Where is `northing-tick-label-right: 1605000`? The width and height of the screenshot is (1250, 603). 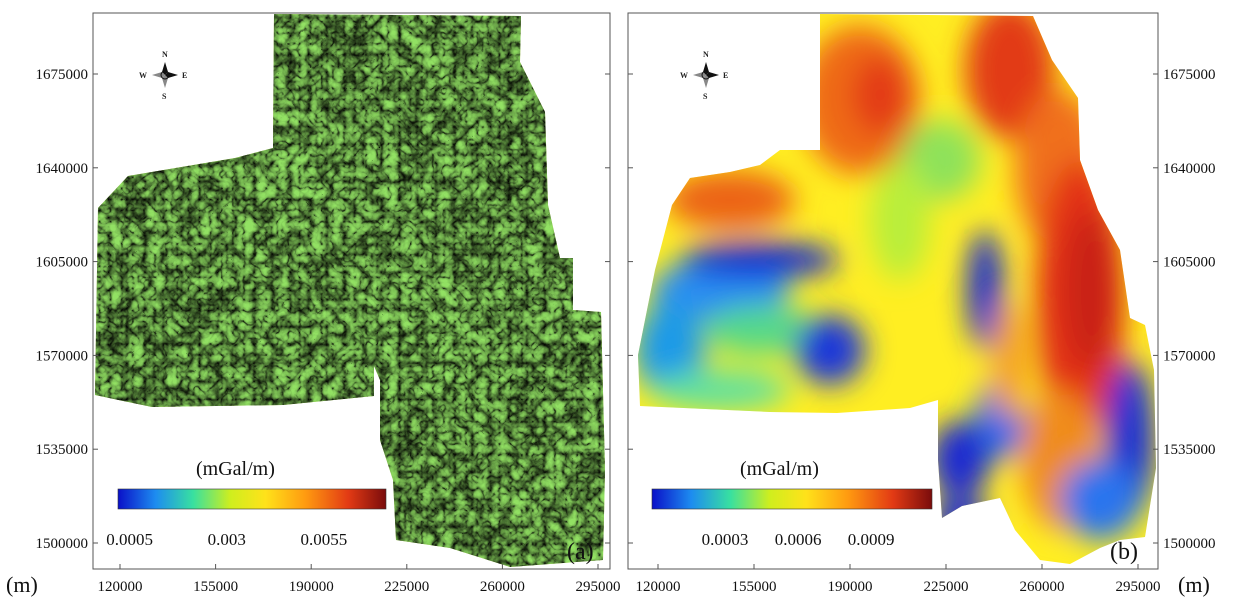
northing-tick-label-right: 1605000 is located at coordinates (1189, 263).